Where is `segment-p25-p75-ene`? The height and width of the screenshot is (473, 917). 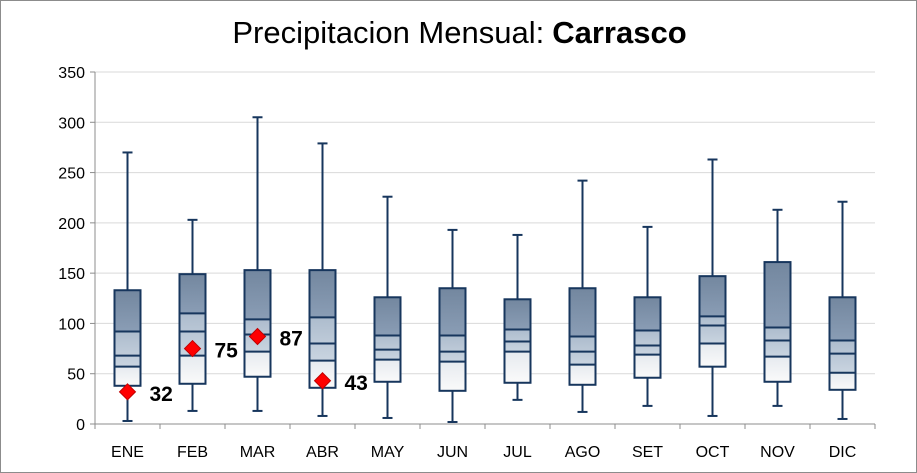 segment-p25-p75-ene is located at coordinates (127, 349).